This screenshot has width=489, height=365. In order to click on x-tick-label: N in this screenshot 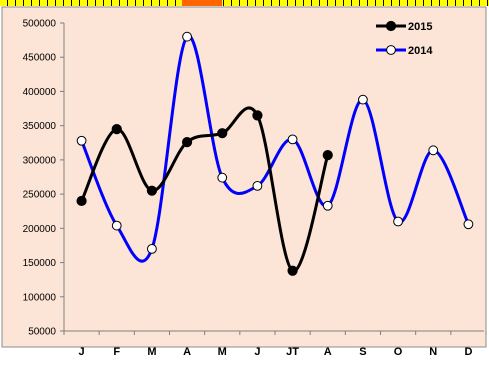, I will do `click(433, 352)`.